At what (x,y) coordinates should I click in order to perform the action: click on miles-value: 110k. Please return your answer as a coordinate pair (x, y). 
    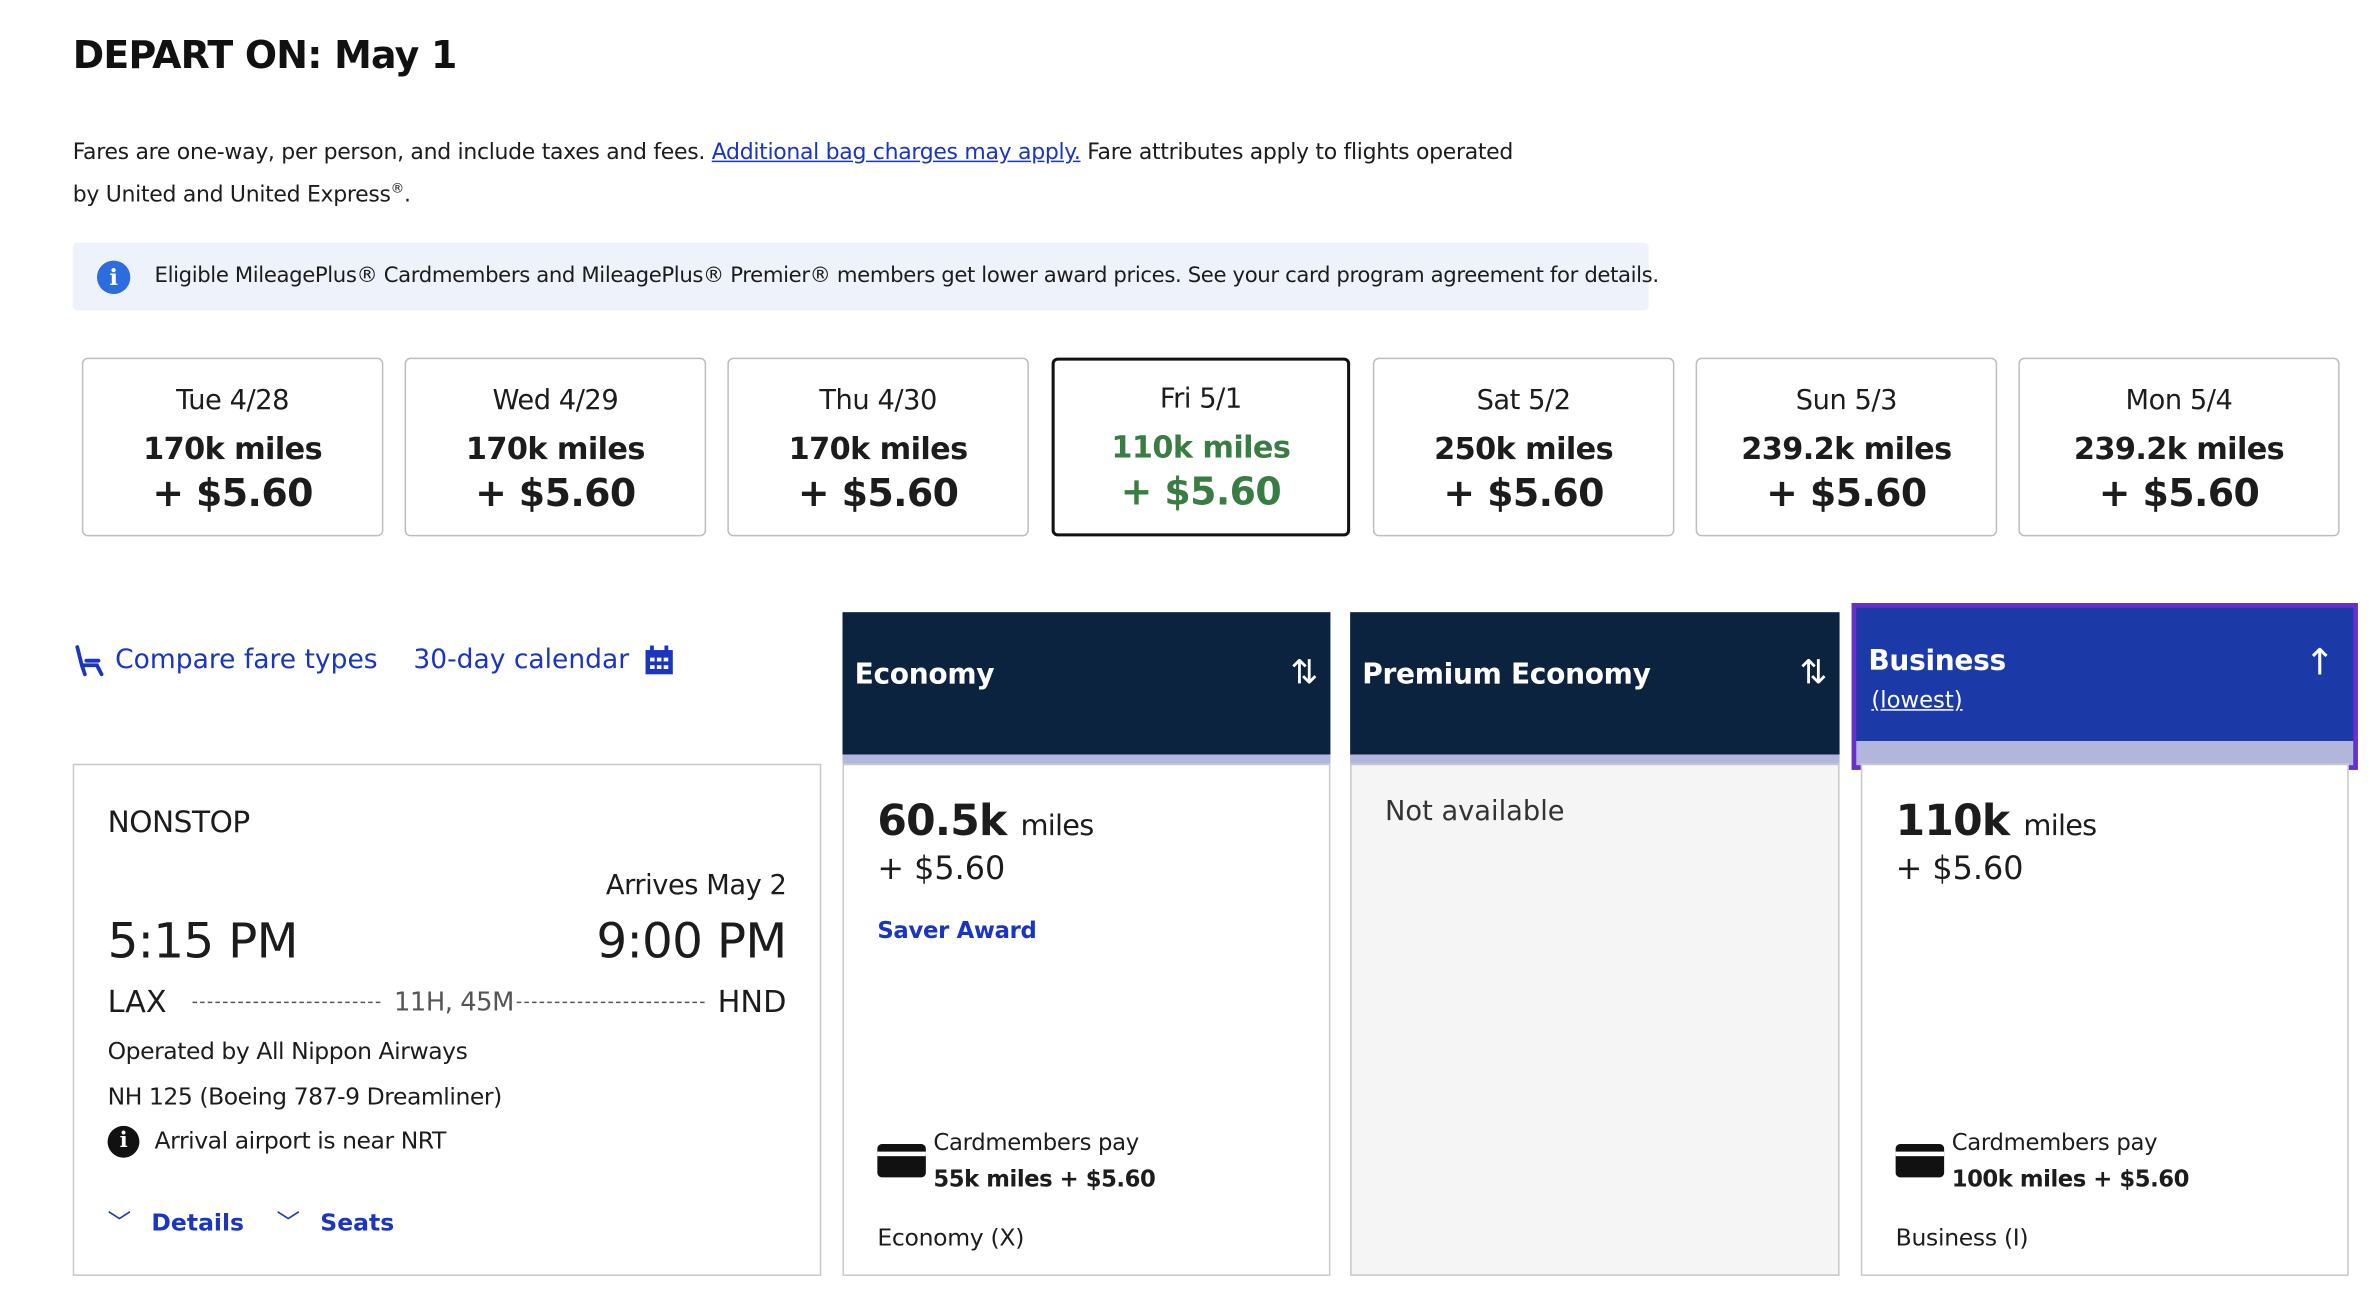
    Looking at the image, I should click on (1953, 820).